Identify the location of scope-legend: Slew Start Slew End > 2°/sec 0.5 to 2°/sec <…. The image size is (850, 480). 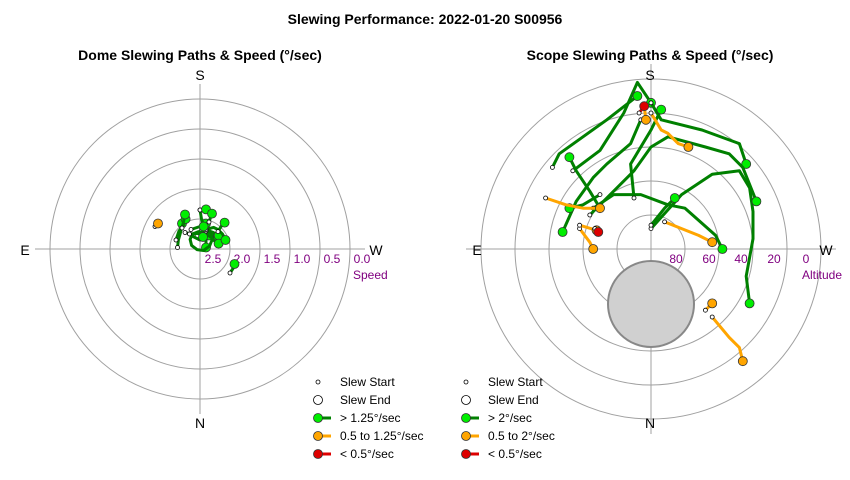
(508, 418).